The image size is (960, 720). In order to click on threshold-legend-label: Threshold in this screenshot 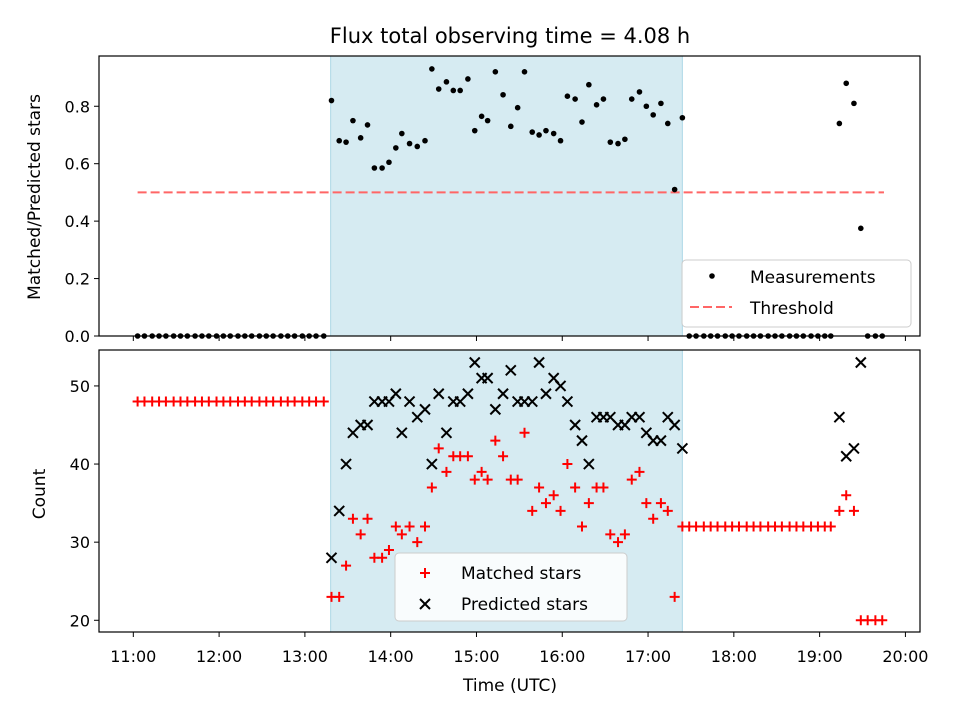, I will do `click(791, 309)`.